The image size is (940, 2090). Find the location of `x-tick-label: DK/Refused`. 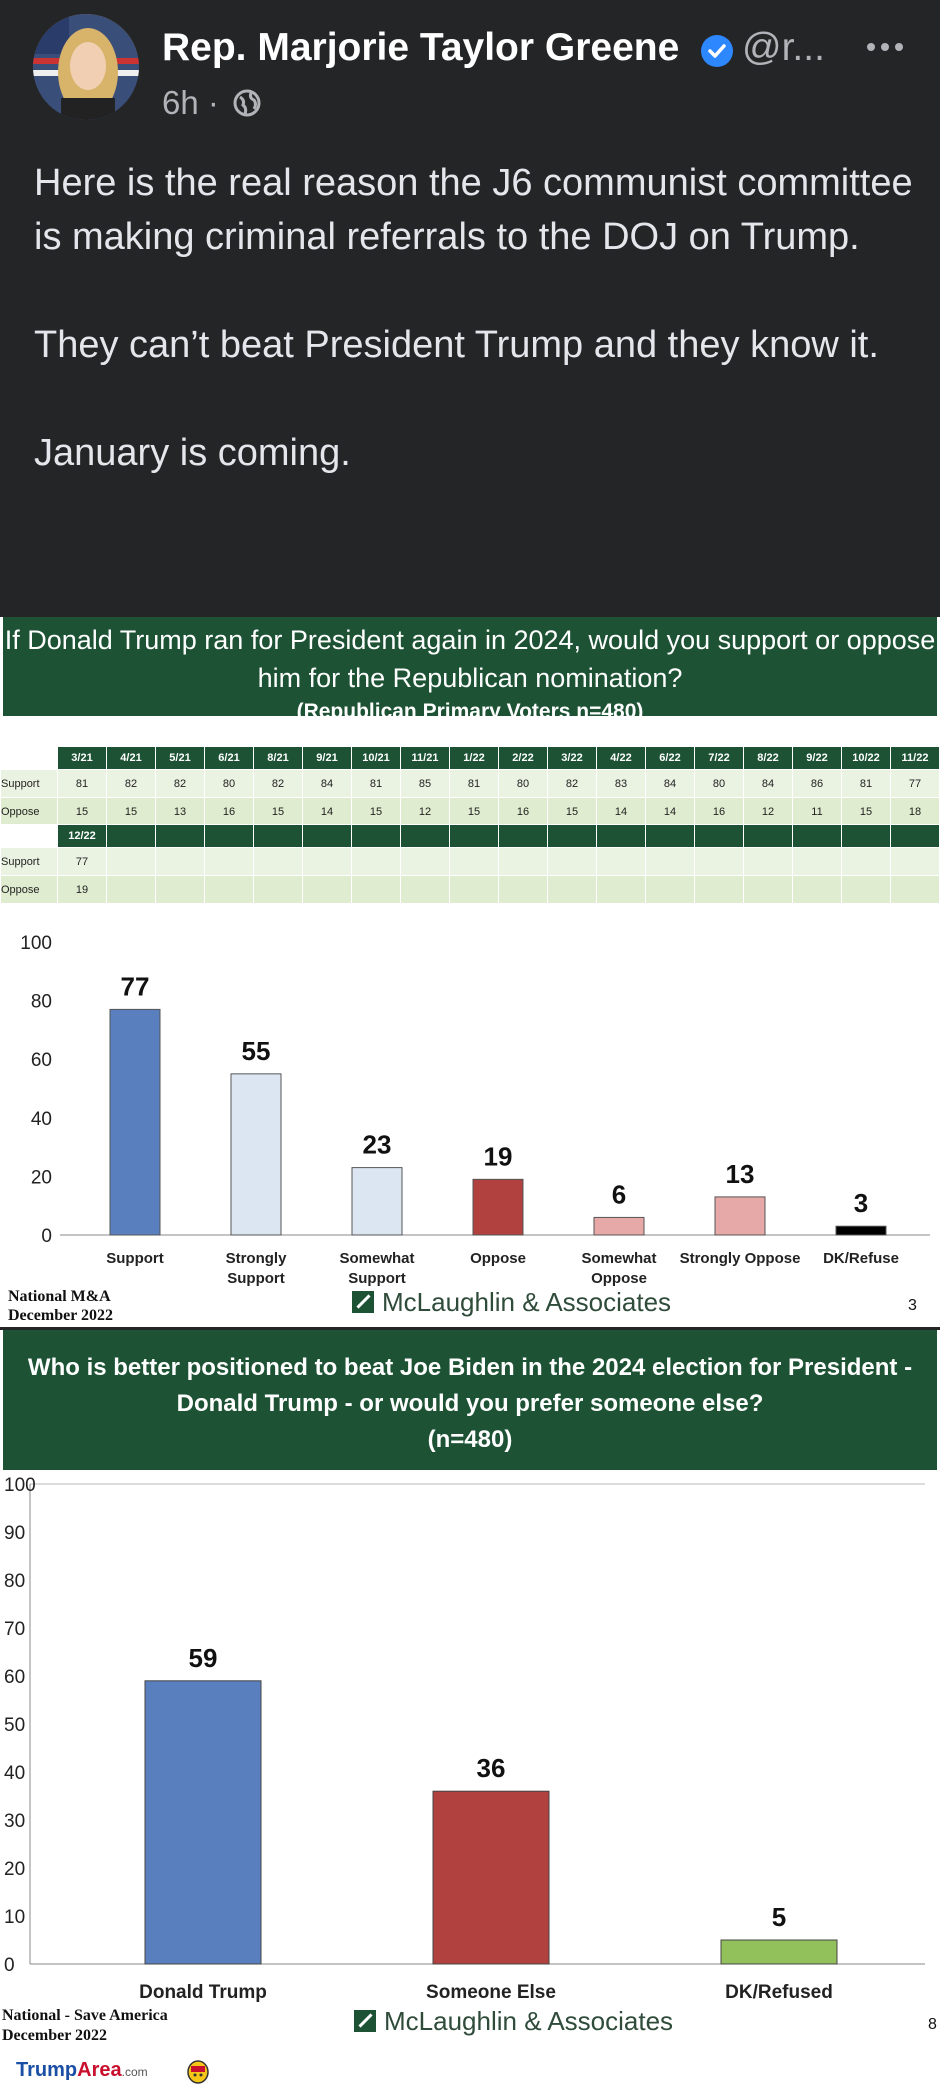

x-tick-label: DK/Refused is located at coordinates (779, 1992).